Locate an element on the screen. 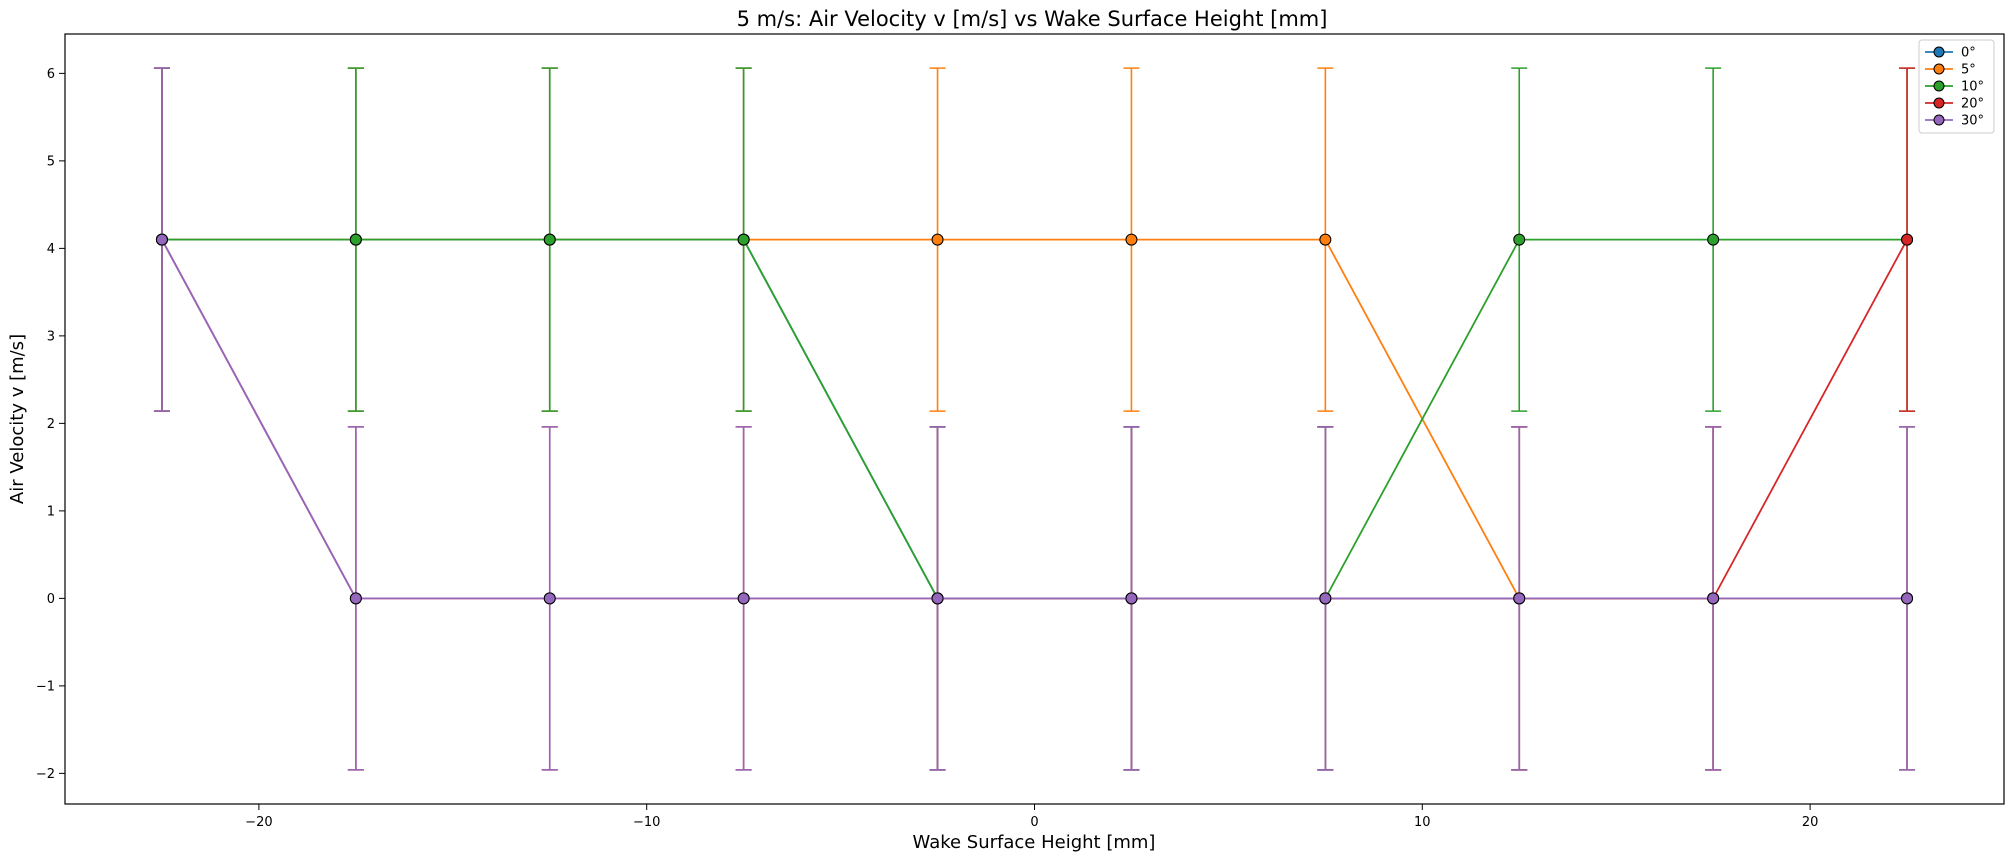 This screenshot has height=861, width=2011. legend-label: 0° is located at coordinates (1968, 53).